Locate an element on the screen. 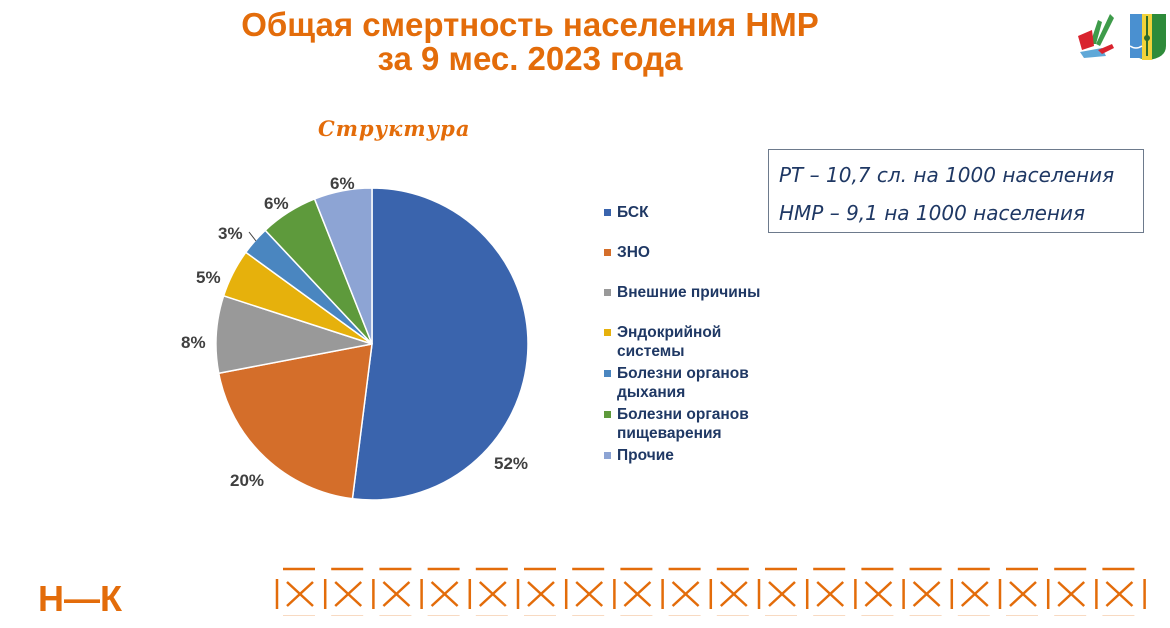  legend-item: Эндокрийной системы is located at coordinates (688, 342).